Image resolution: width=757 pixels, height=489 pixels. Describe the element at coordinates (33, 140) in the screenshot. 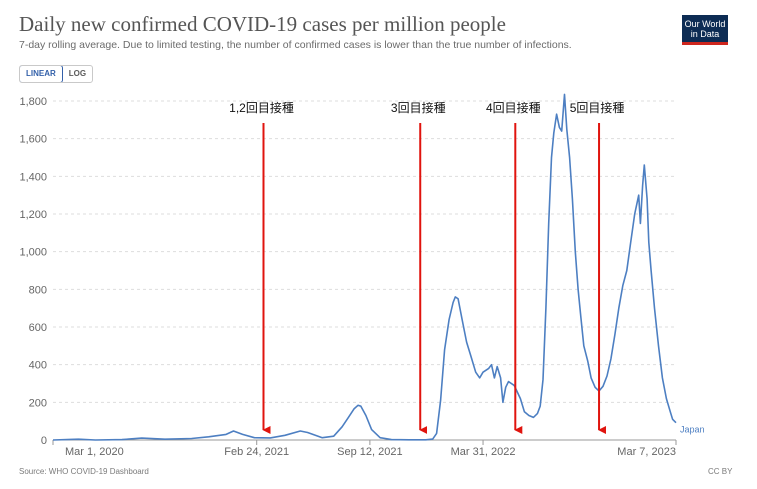

I see `y-tick-label: 1,600` at that location.